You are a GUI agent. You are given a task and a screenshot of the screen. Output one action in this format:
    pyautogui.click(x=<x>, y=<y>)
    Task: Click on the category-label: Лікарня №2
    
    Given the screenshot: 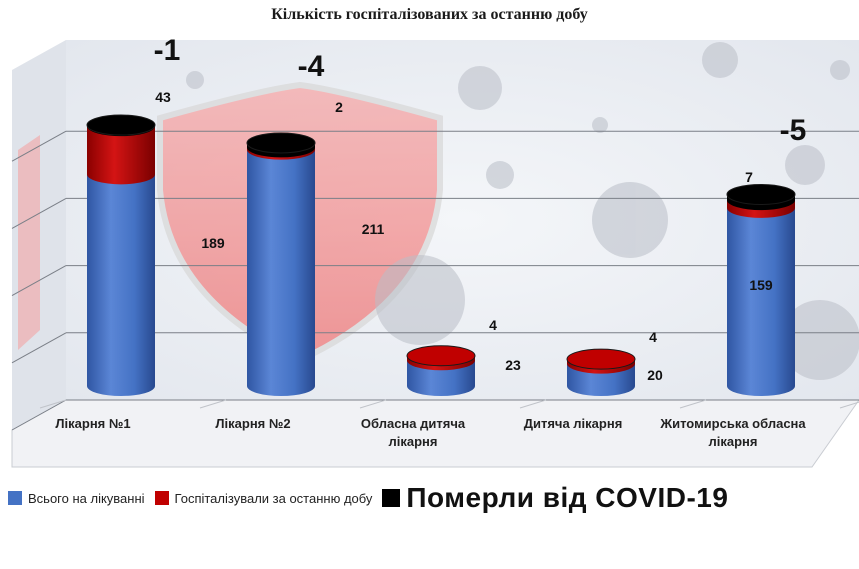 What is the action you would take?
    pyautogui.click(x=252, y=423)
    